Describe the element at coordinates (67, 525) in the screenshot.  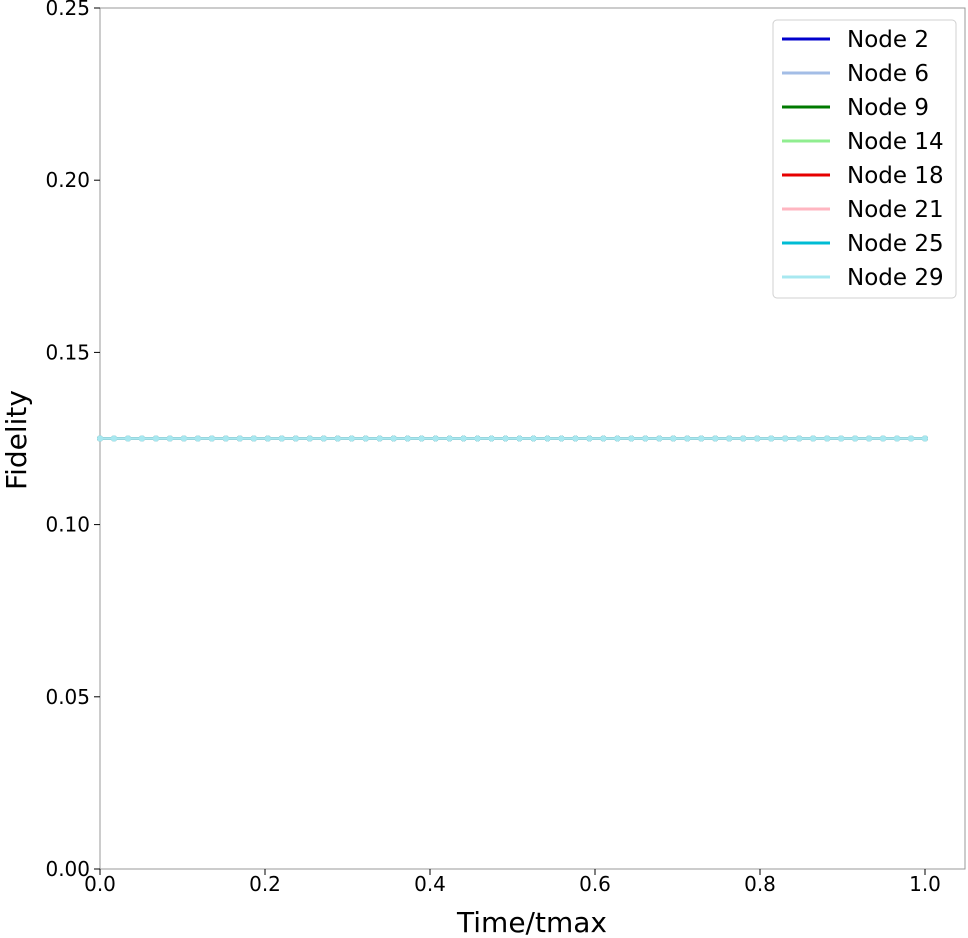
I see `y-tick-label: 0.10` at that location.